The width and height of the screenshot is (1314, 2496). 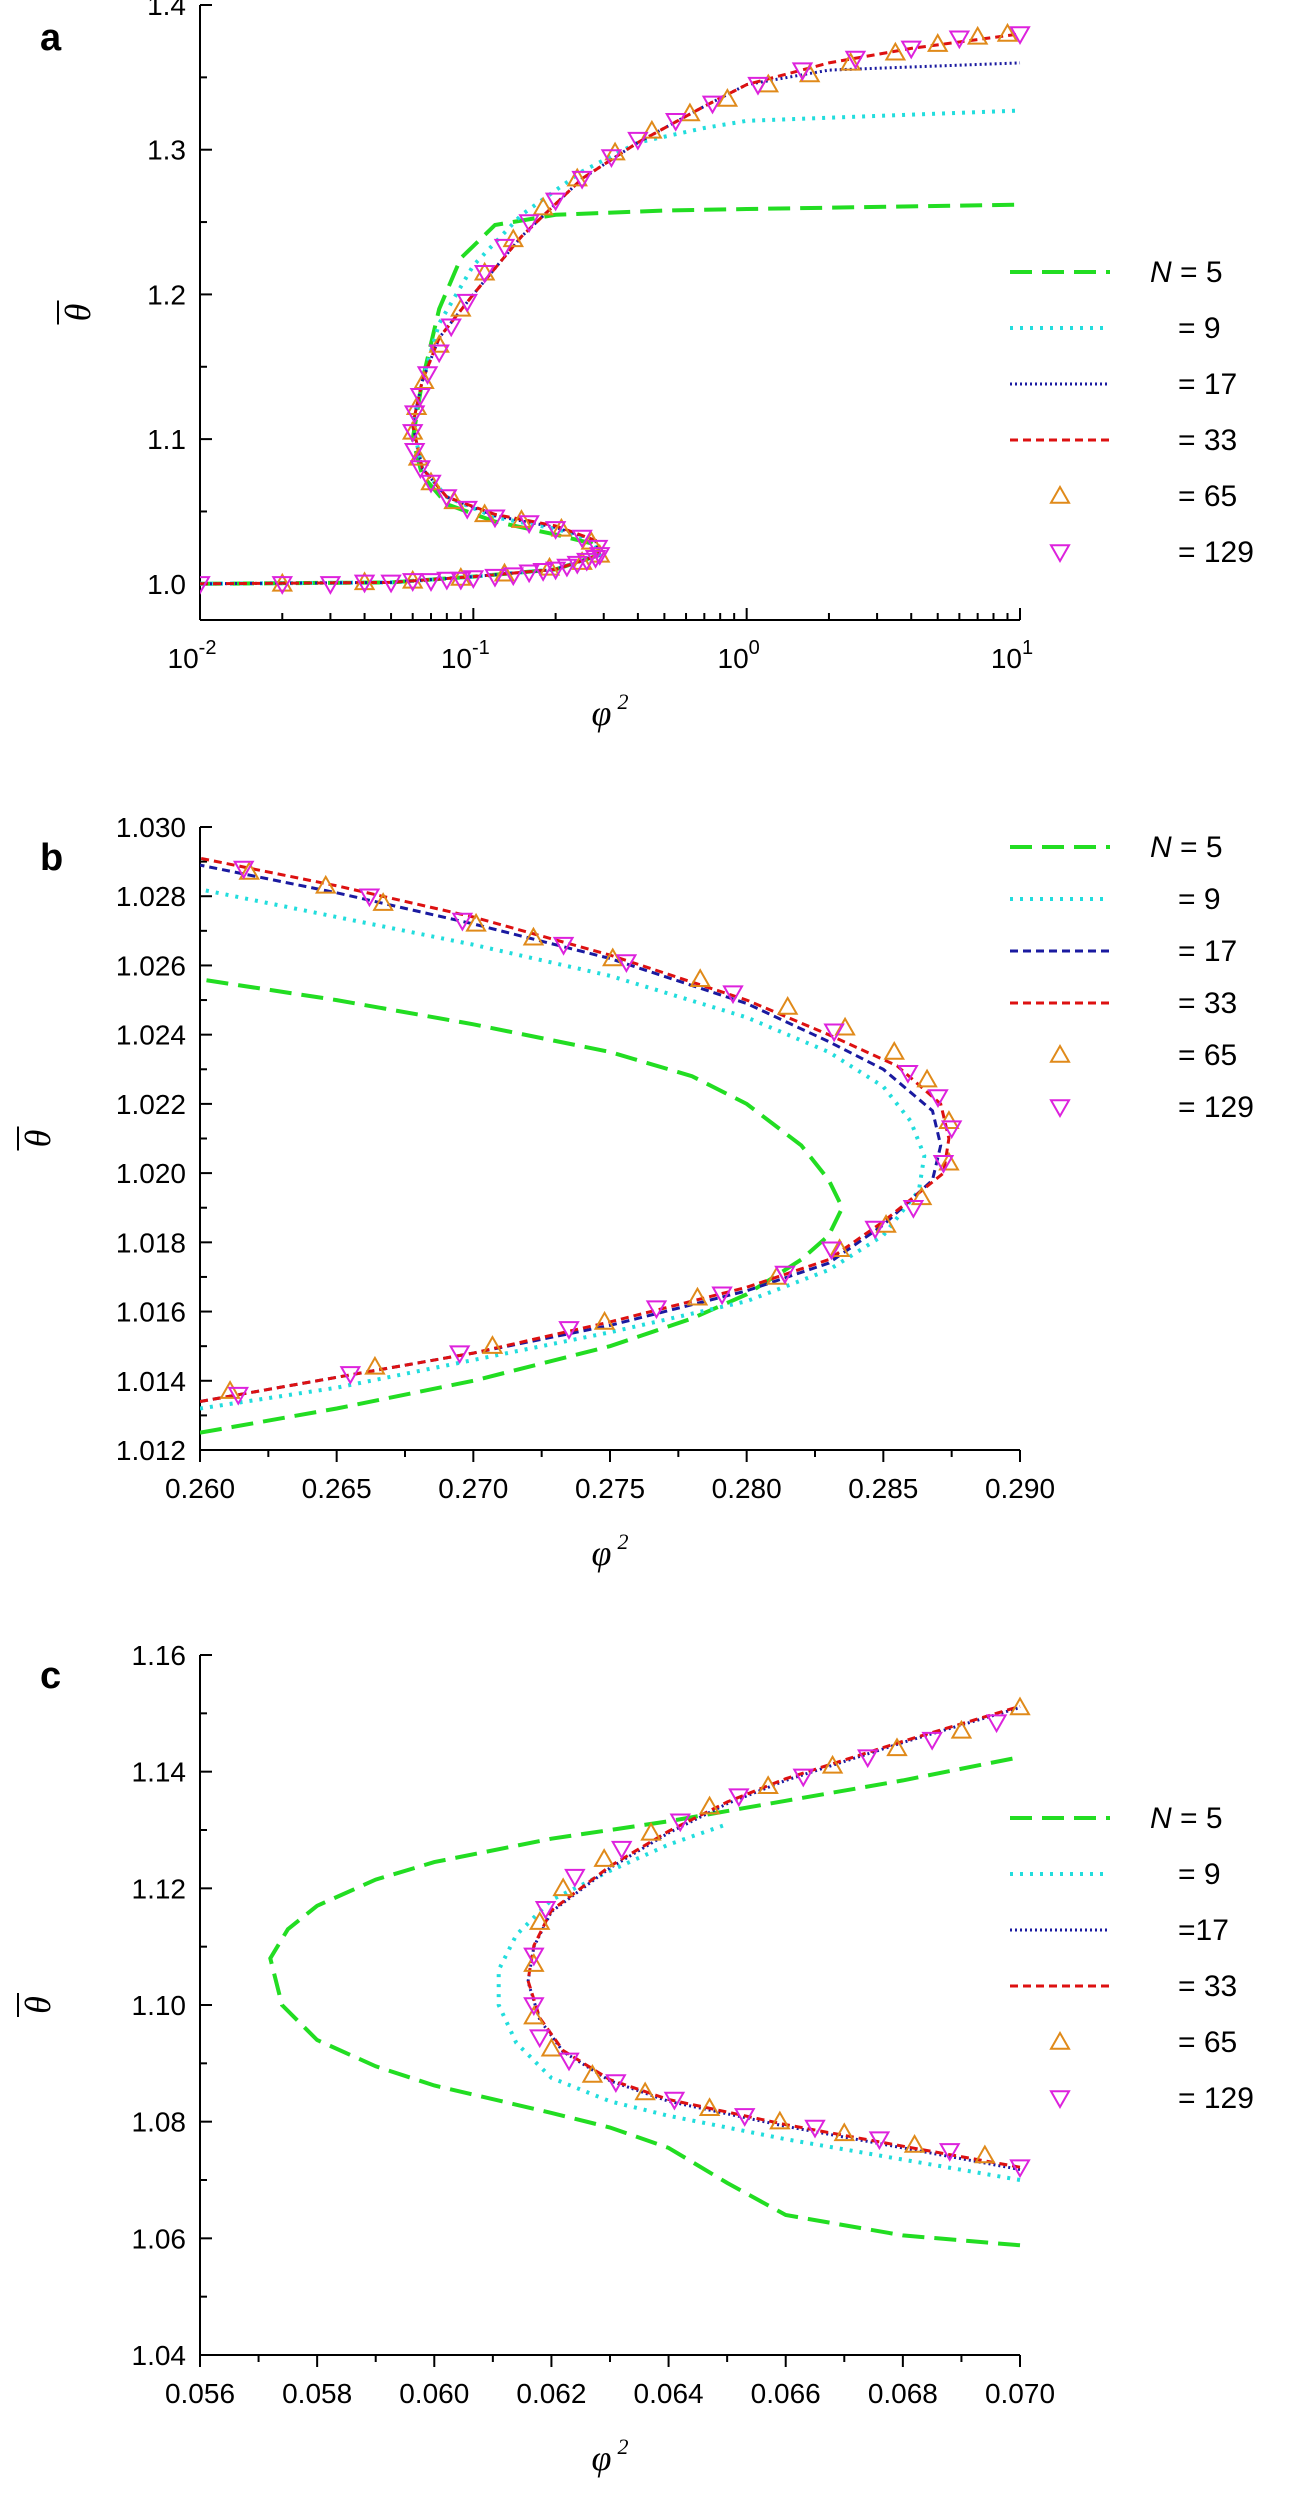 I want to click on x-tick-label: 0.070, so click(x=1020, y=2393).